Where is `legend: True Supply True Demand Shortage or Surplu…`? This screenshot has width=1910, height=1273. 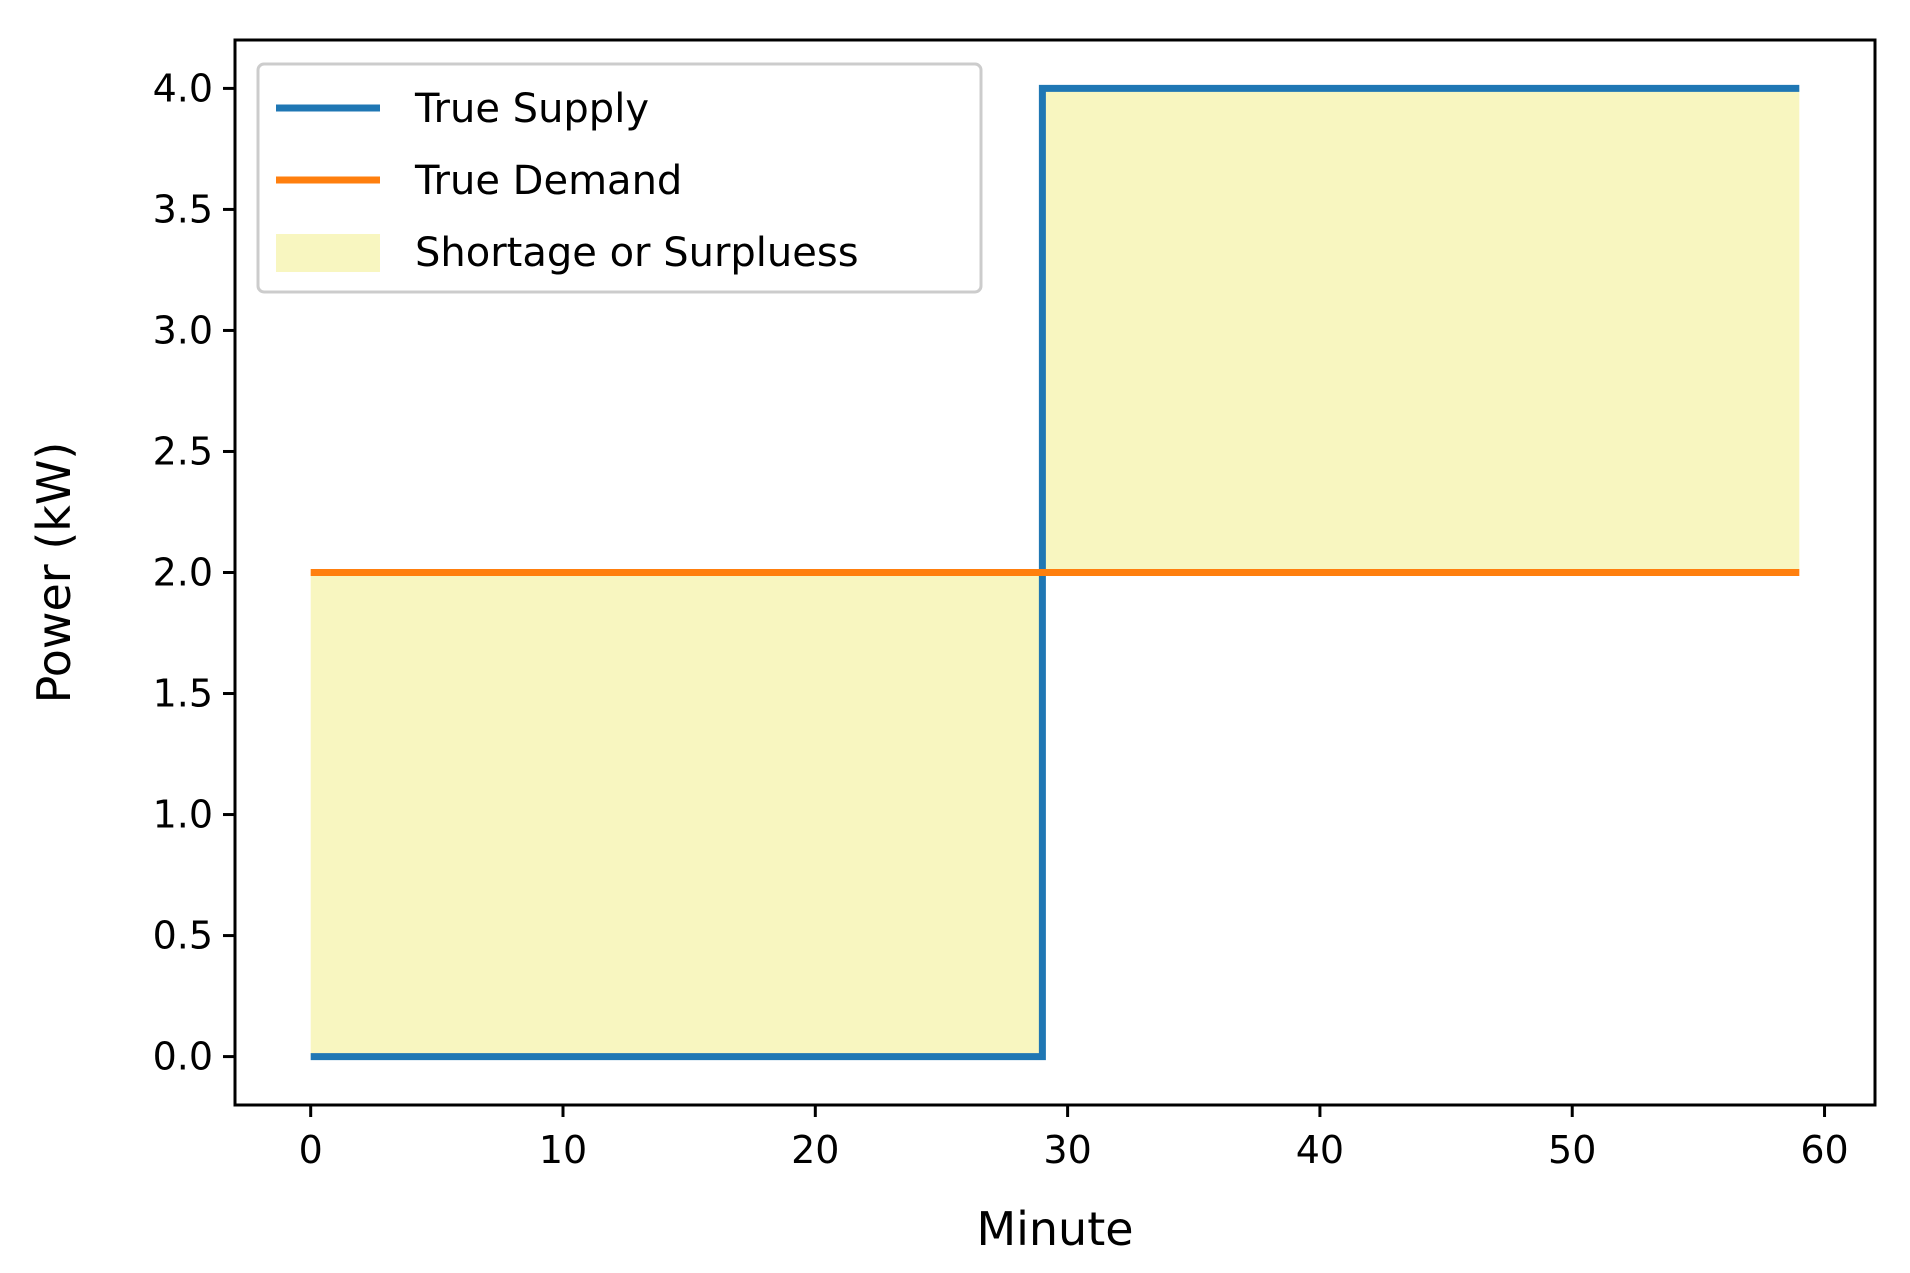
legend: True Supply True Demand Shortage or Surplu… is located at coordinates (619, 178).